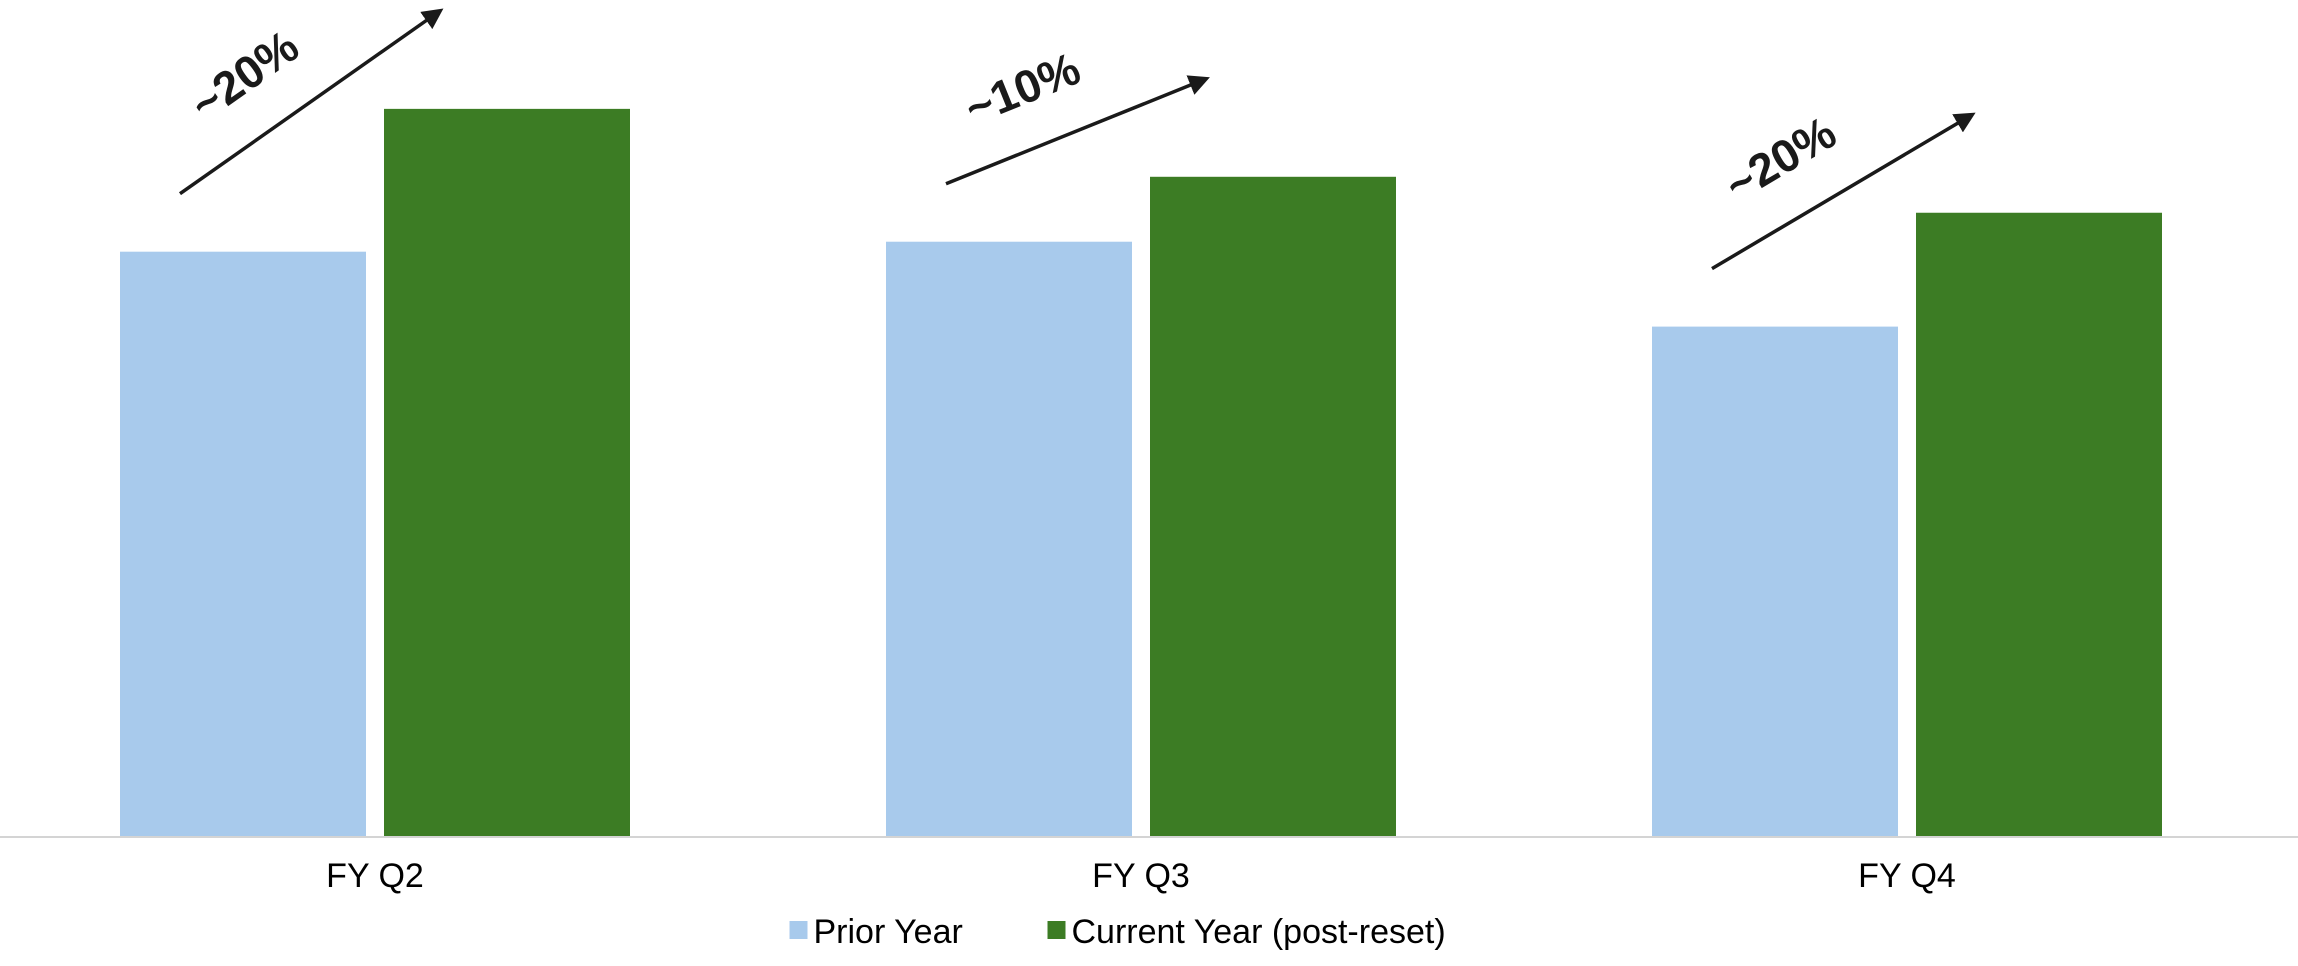 Image resolution: width=2298 pixels, height=966 pixels. What do you see at coordinates (1259, 932) in the screenshot?
I see `legend-label-current-year-post-reset: Current Year (post-reset)` at bounding box center [1259, 932].